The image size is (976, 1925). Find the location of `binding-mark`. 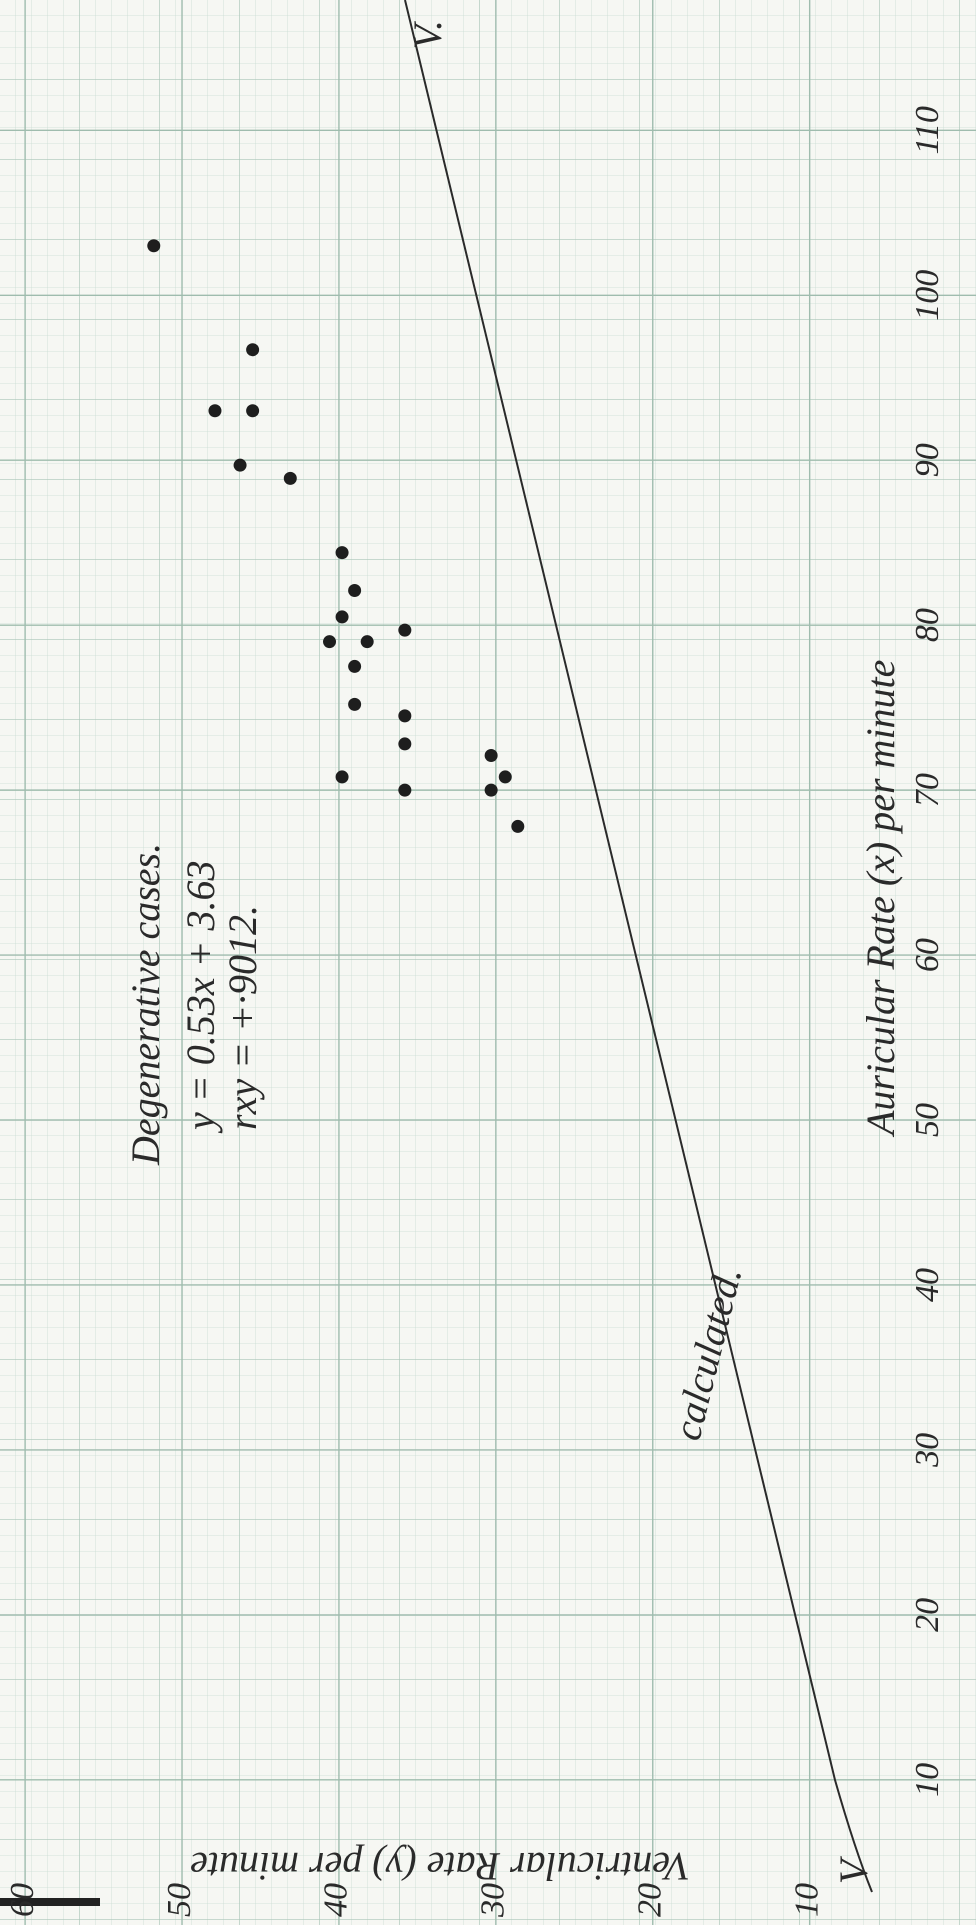

binding-mark is located at coordinates (50, 1902).